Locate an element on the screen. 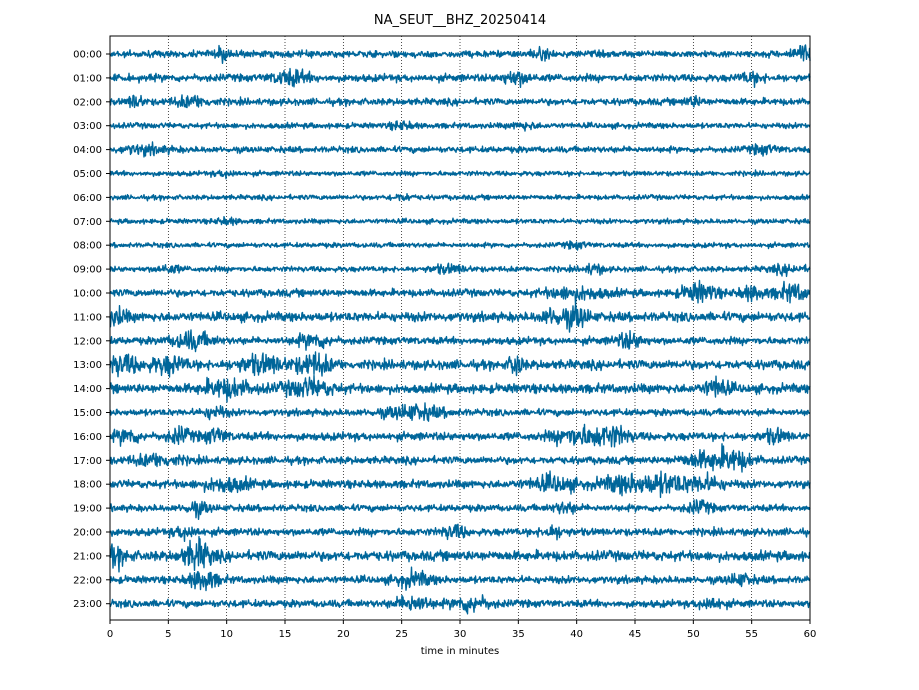 The height and width of the screenshot is (690, 919). x-tick-label: 60 is located at coordinates (810, 634).